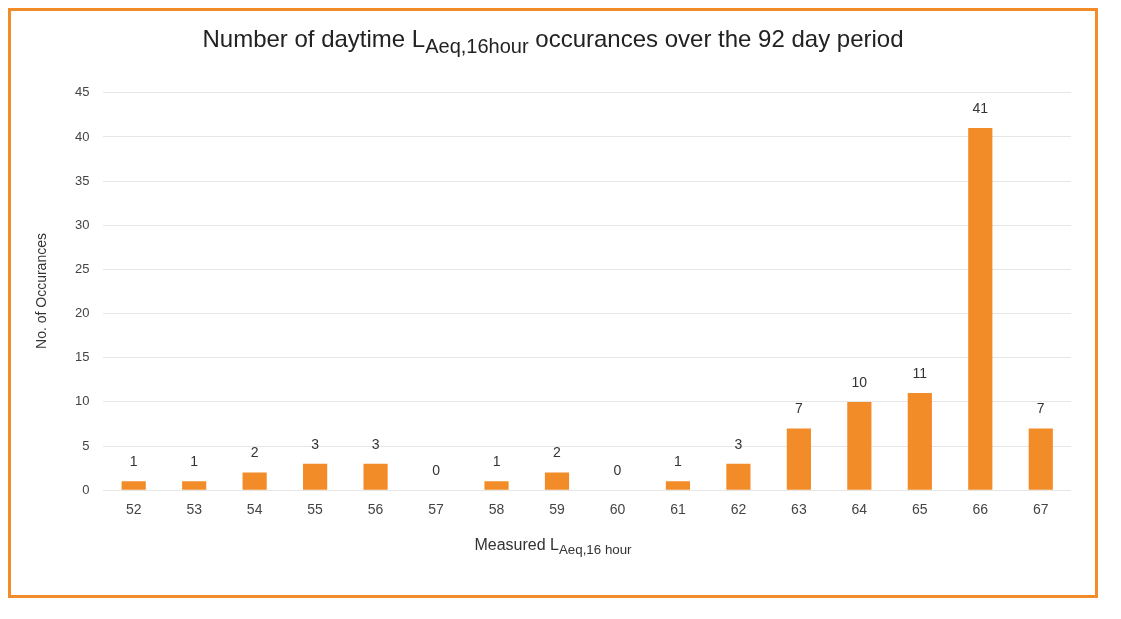  What do you see at coordinates (82, 136) in the screenshot?
I see `y-tick-label: 40` at bounding box center [82, 136].